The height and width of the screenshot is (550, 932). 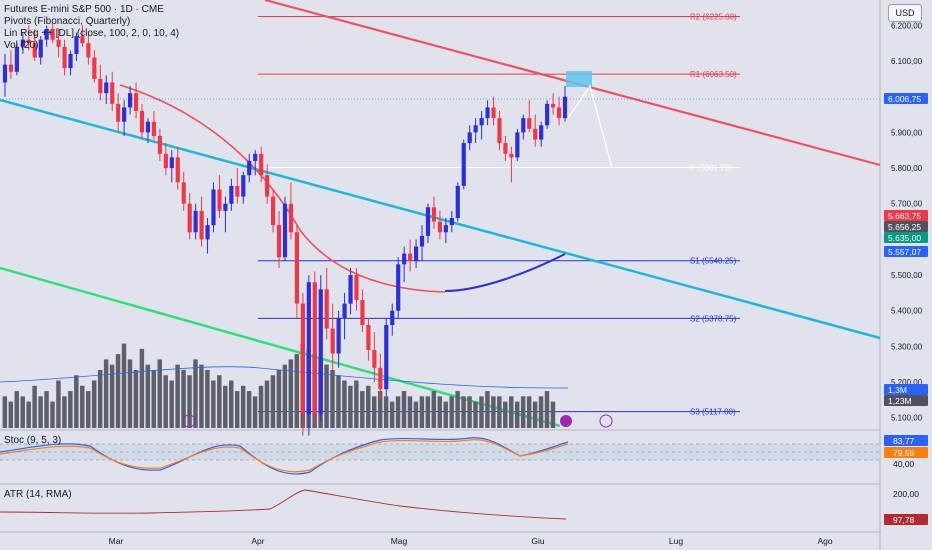 What do you see at coordinates (38, 494) in the screenshot?
I see `atr-title: ATR (14, RMA)` at bounding box center [38, 494].